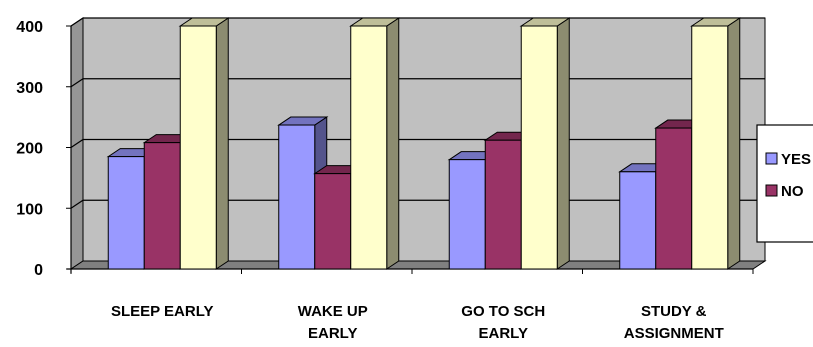 Image resolution: width=813 pixels, height=347 pixels. What do you see at coordinates (503, 311) in the screenshot?
I see `category-label: GO TO SCH` at bounding box center [503, 311].